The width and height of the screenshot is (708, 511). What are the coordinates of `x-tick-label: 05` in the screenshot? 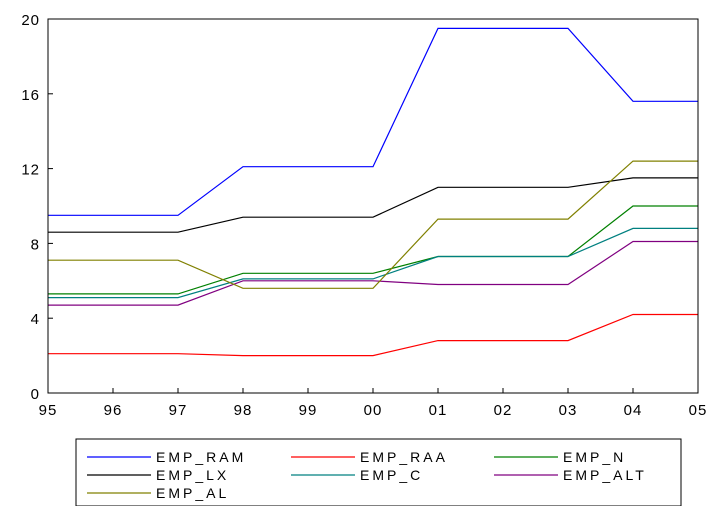 It's located at (698, 410).